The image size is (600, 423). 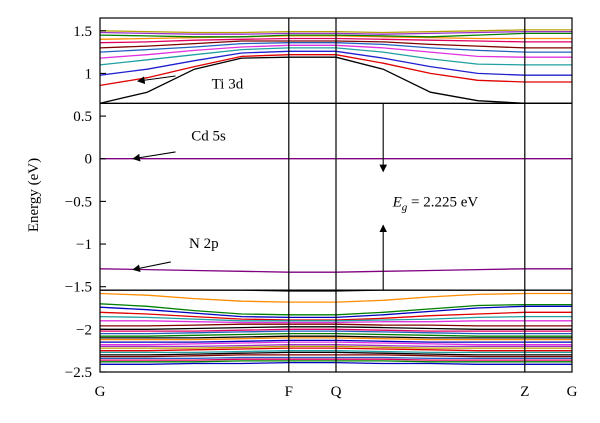 I want to click on y-tick-label-4: −0.5, so click(x=78, y=202).